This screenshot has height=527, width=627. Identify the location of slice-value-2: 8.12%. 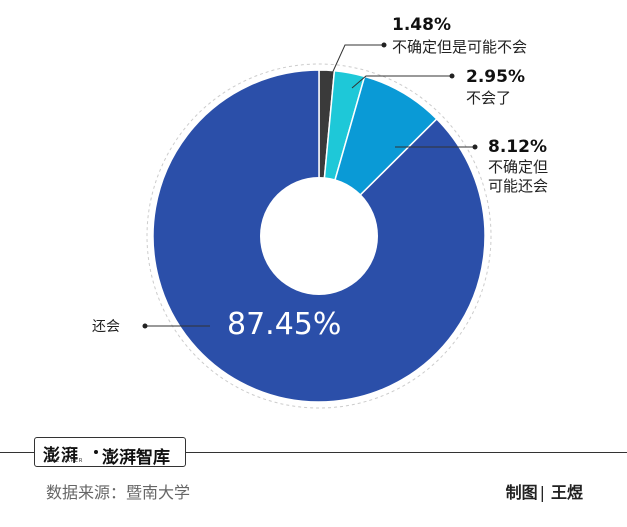
(517, 147).